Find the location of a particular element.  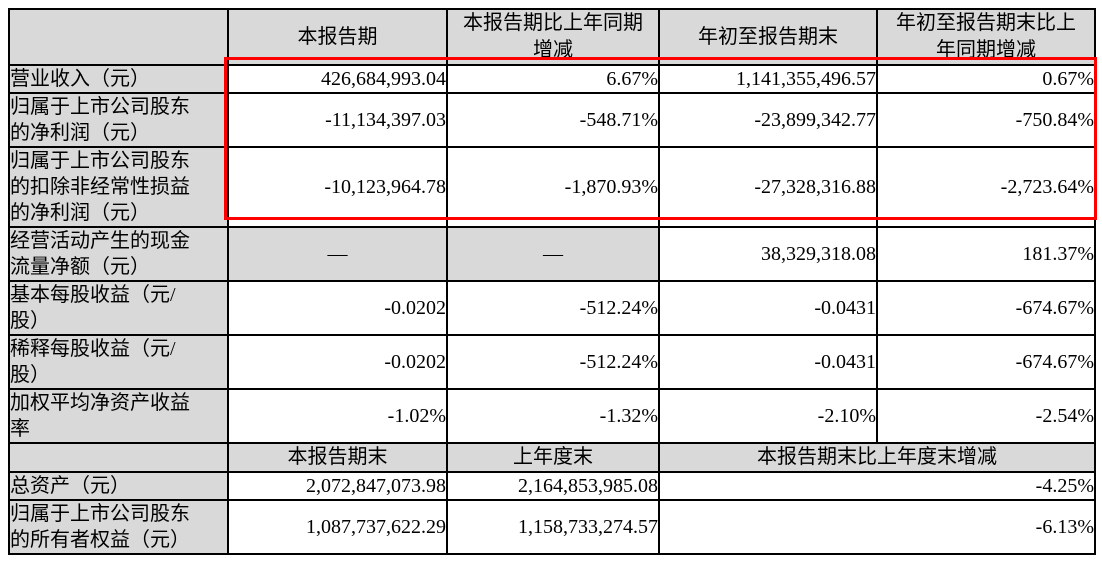

subheader-row: 本报告期末 上年度末 本报告期末比上年度末增减 is located at coordinates (552, 457).